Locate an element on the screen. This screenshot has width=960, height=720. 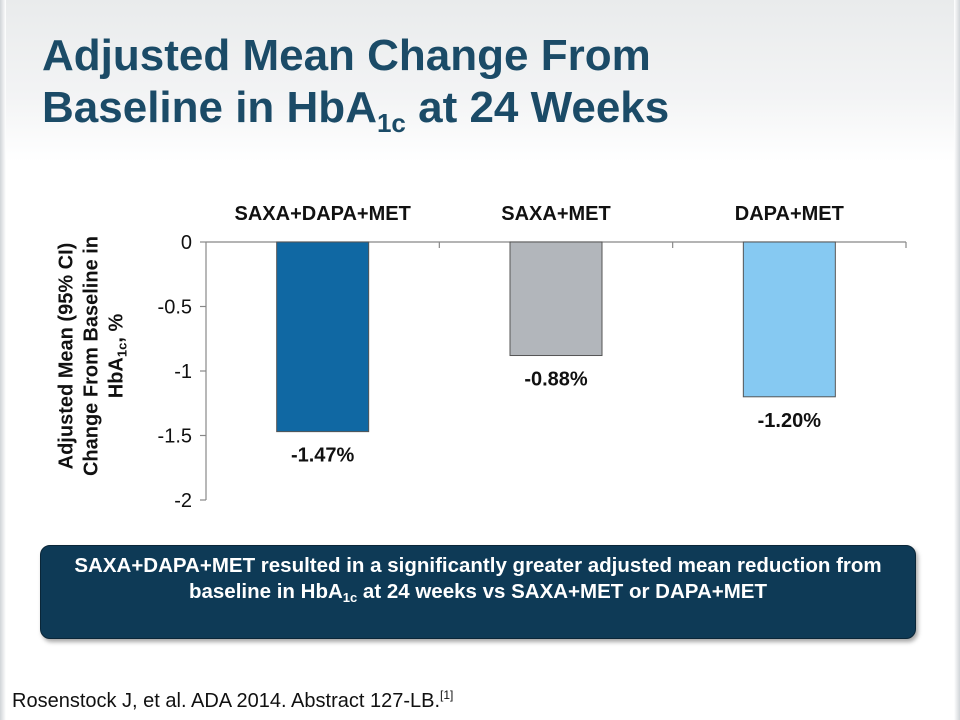
y-axis-label-subscript: 1c is located at coordinates (122, 350).